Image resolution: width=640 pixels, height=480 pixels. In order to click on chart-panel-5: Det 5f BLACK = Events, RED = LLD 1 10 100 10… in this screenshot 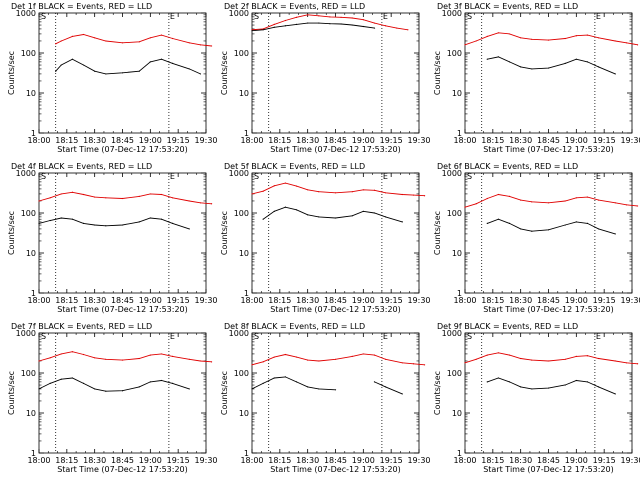, I will do `click(325, 238)`.